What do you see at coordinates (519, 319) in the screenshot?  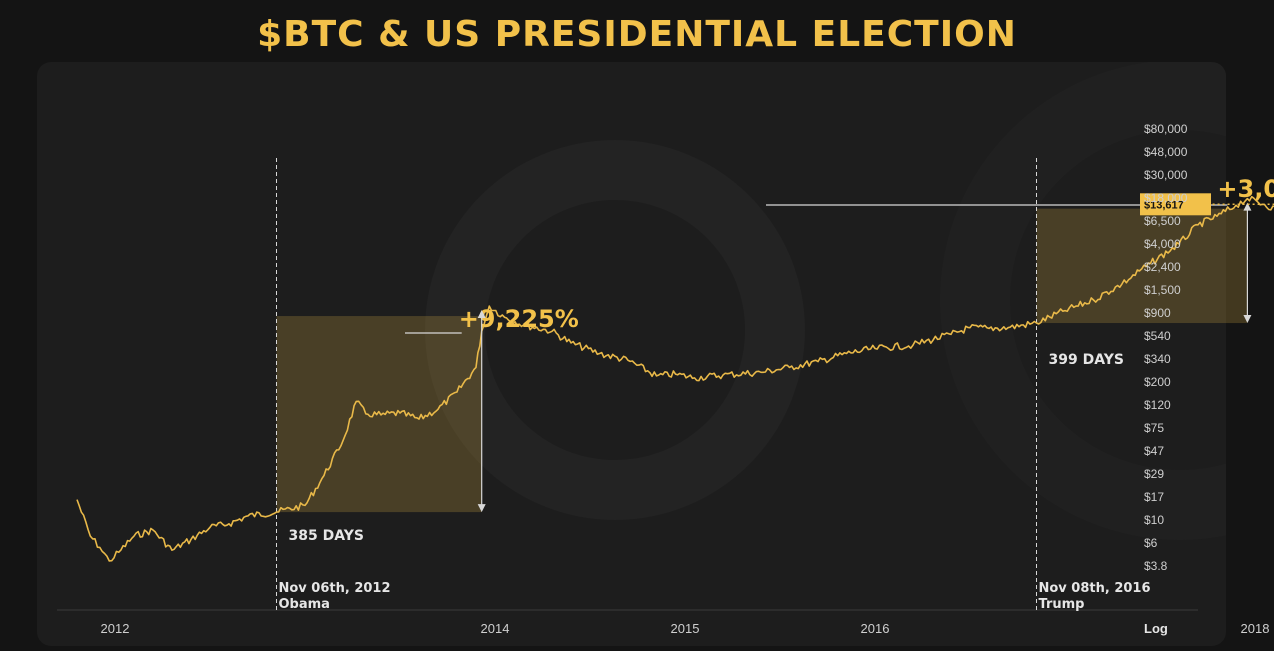 I see `gain-percentage-label: +9,225%` at bounding box center [519, 319].